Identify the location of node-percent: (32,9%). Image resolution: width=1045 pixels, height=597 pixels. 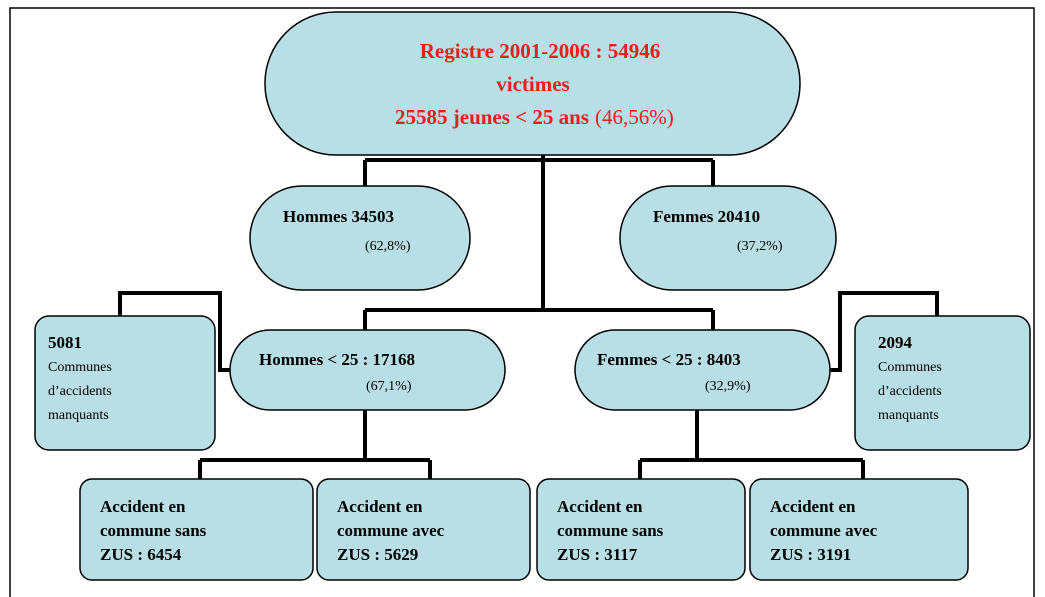
(728, 386).